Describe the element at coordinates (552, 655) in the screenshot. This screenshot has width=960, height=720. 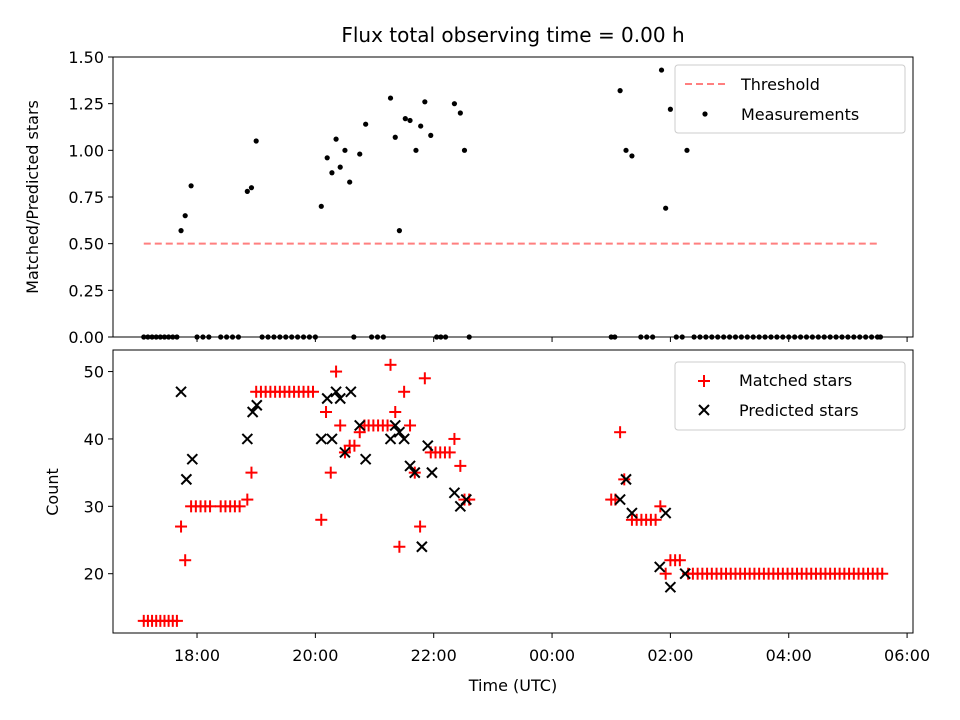
I see `bottom-x-tick-label: 00:00` at that location.